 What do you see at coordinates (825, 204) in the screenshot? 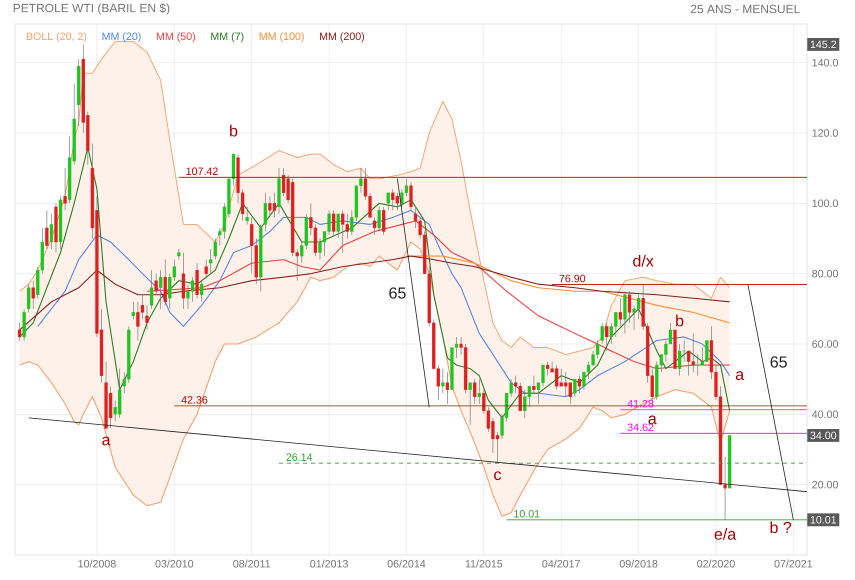
I see `y-tick-label: 100.0` at bounding box center [825, 204].